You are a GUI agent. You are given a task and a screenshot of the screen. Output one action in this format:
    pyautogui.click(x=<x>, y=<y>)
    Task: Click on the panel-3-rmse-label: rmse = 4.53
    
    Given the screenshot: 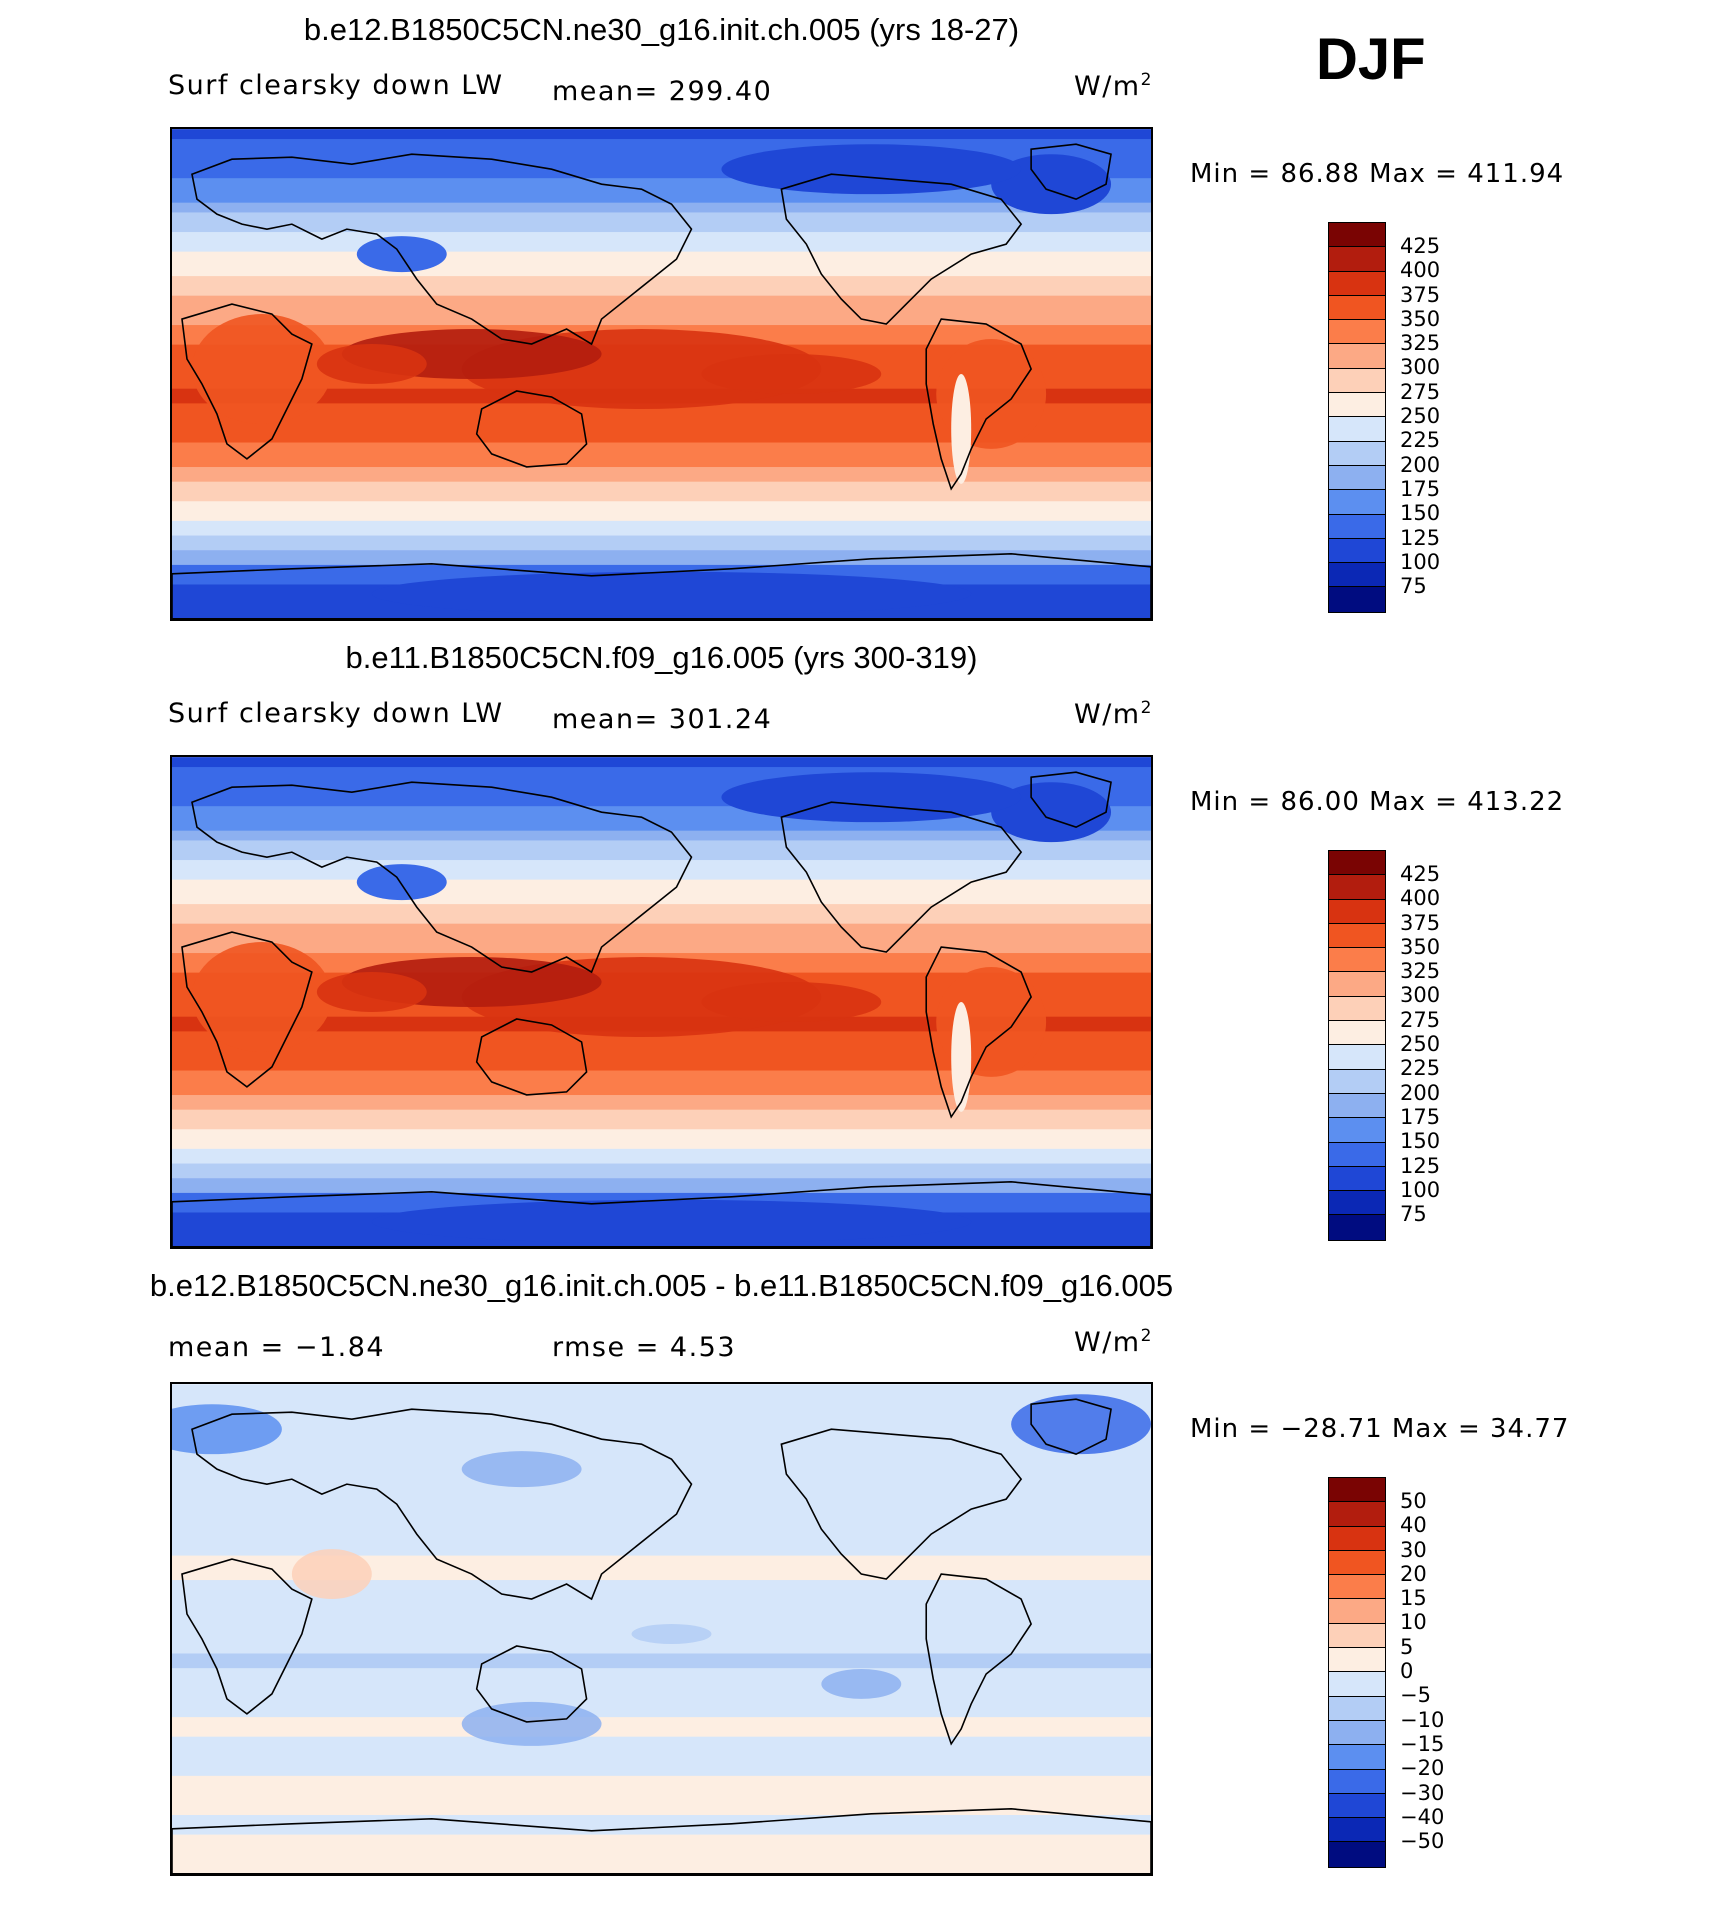 What is the action you would take?
    pyautogui.click(x=644, y=1347)
    